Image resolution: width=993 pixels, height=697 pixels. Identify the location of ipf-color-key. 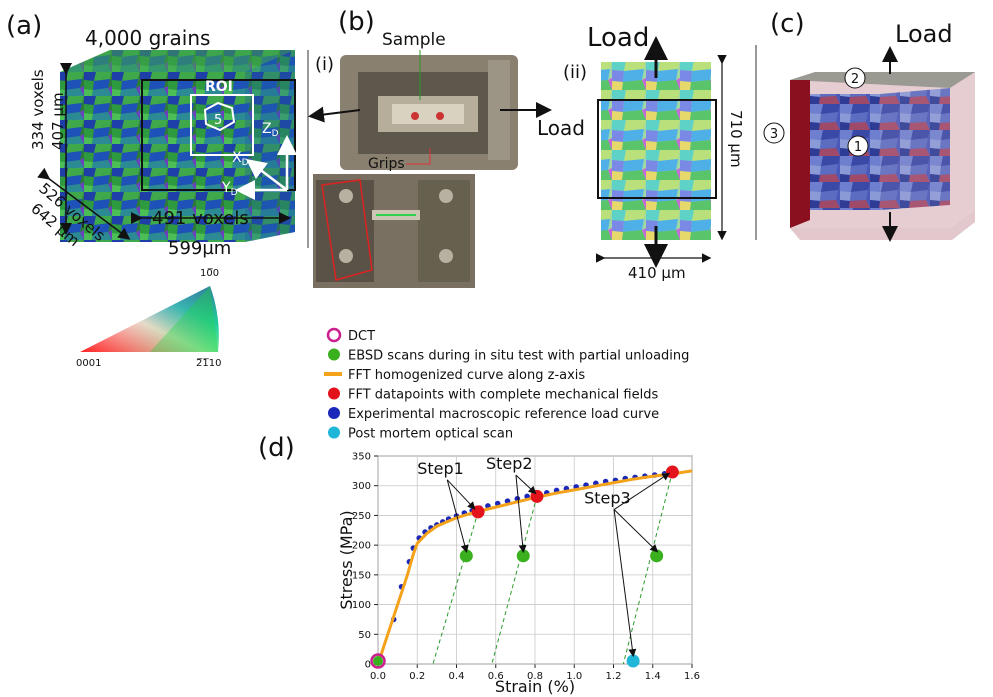
(149, 319).